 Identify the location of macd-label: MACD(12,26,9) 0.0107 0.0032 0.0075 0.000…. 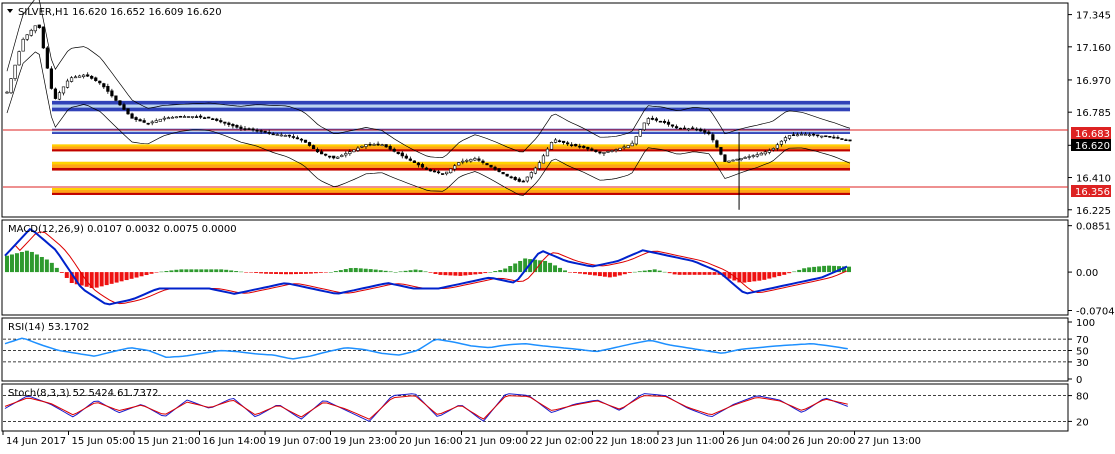
(122, 229).